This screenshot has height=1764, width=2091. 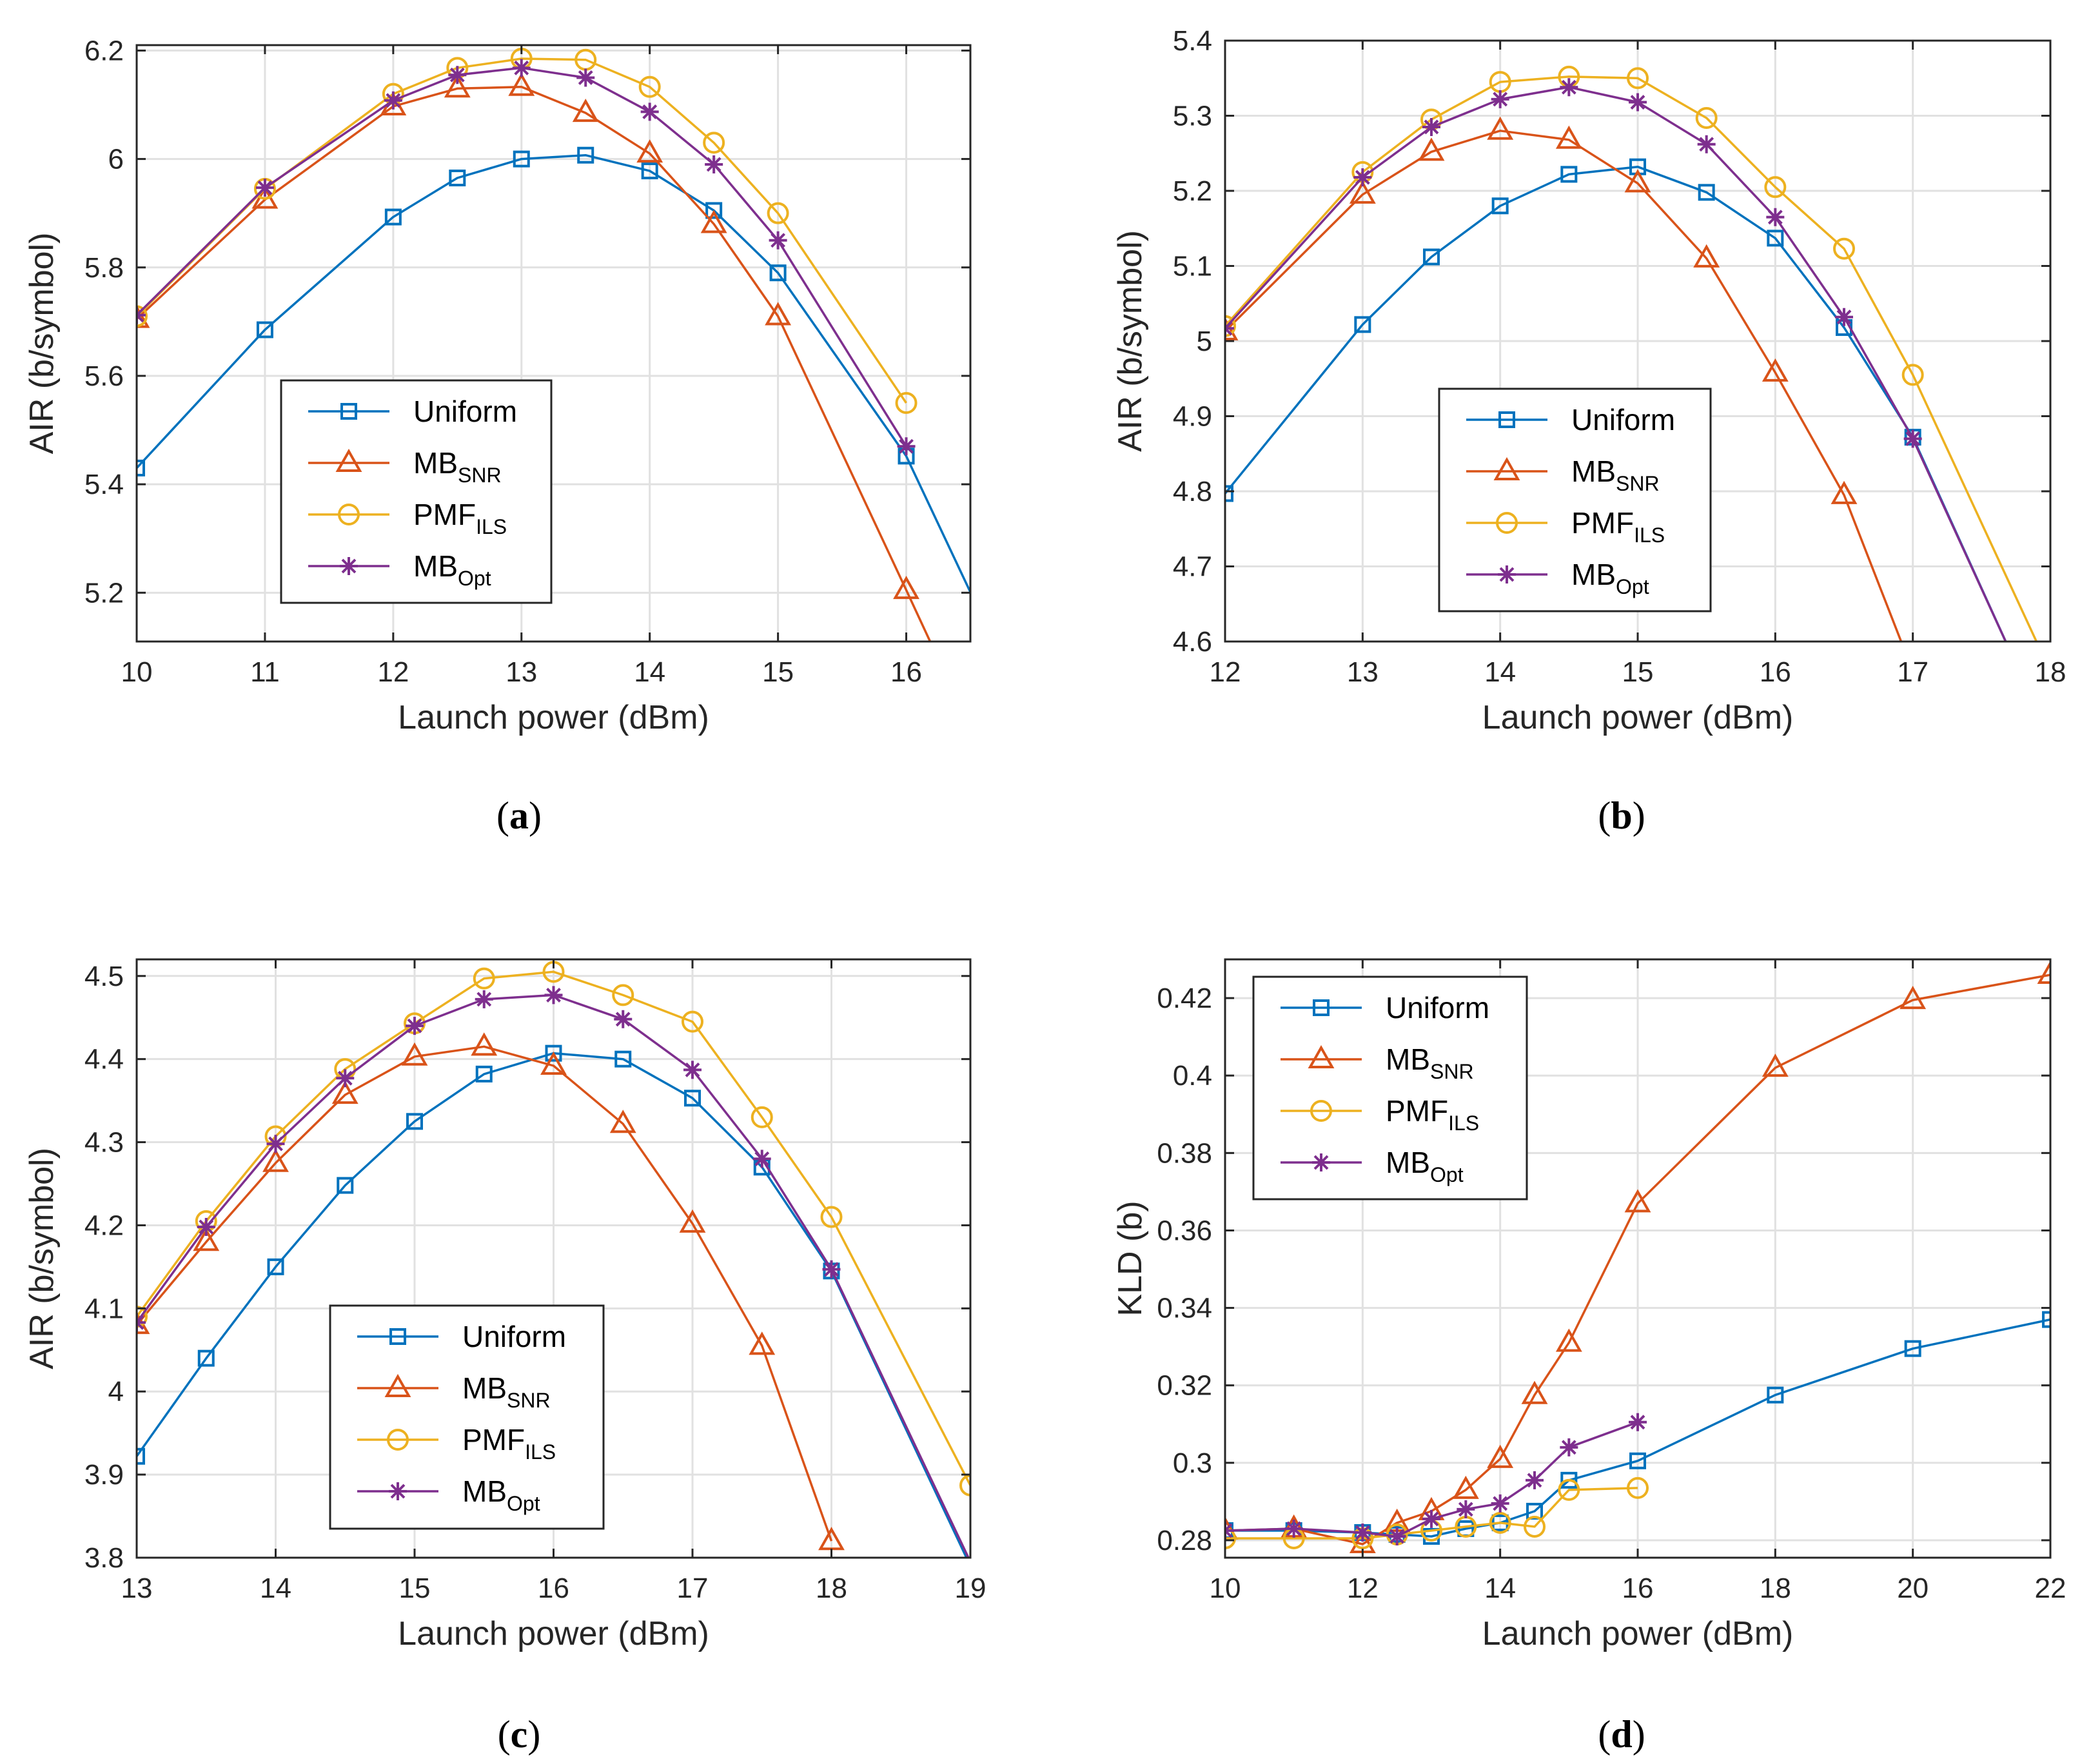 What do you see at coordinates (1184, 1386) in the screenshot?
I see `y-tick-label: 0.32` at bounding box center [1184, 1386].